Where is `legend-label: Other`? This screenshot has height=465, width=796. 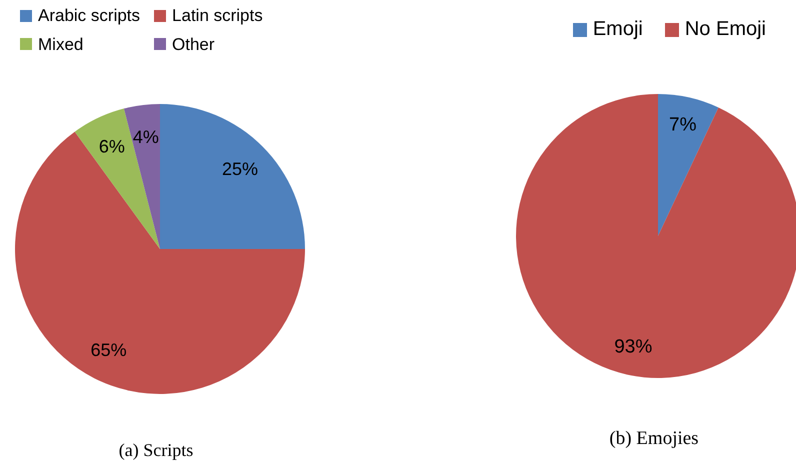 legend-label: Other is located at coordinates (193, 44).